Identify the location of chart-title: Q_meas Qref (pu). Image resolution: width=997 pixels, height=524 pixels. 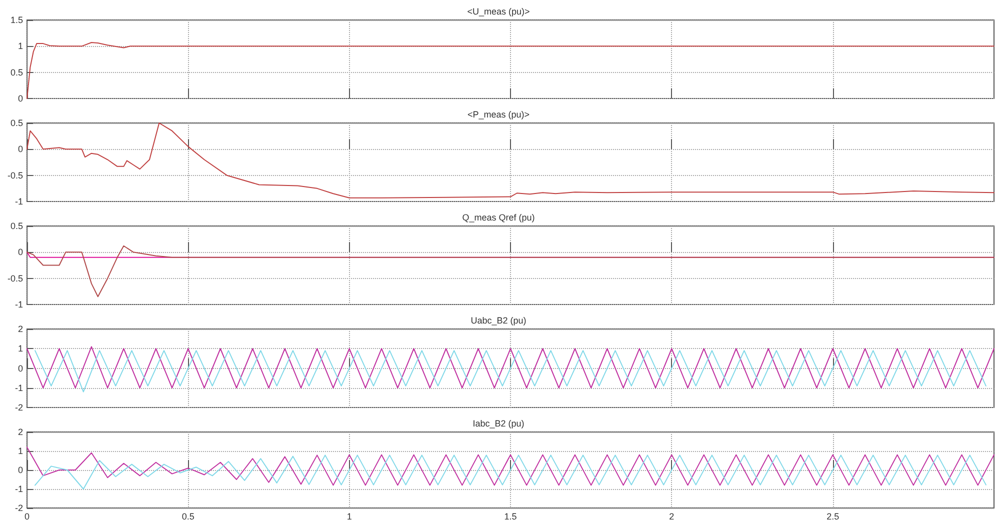
(498, 217).